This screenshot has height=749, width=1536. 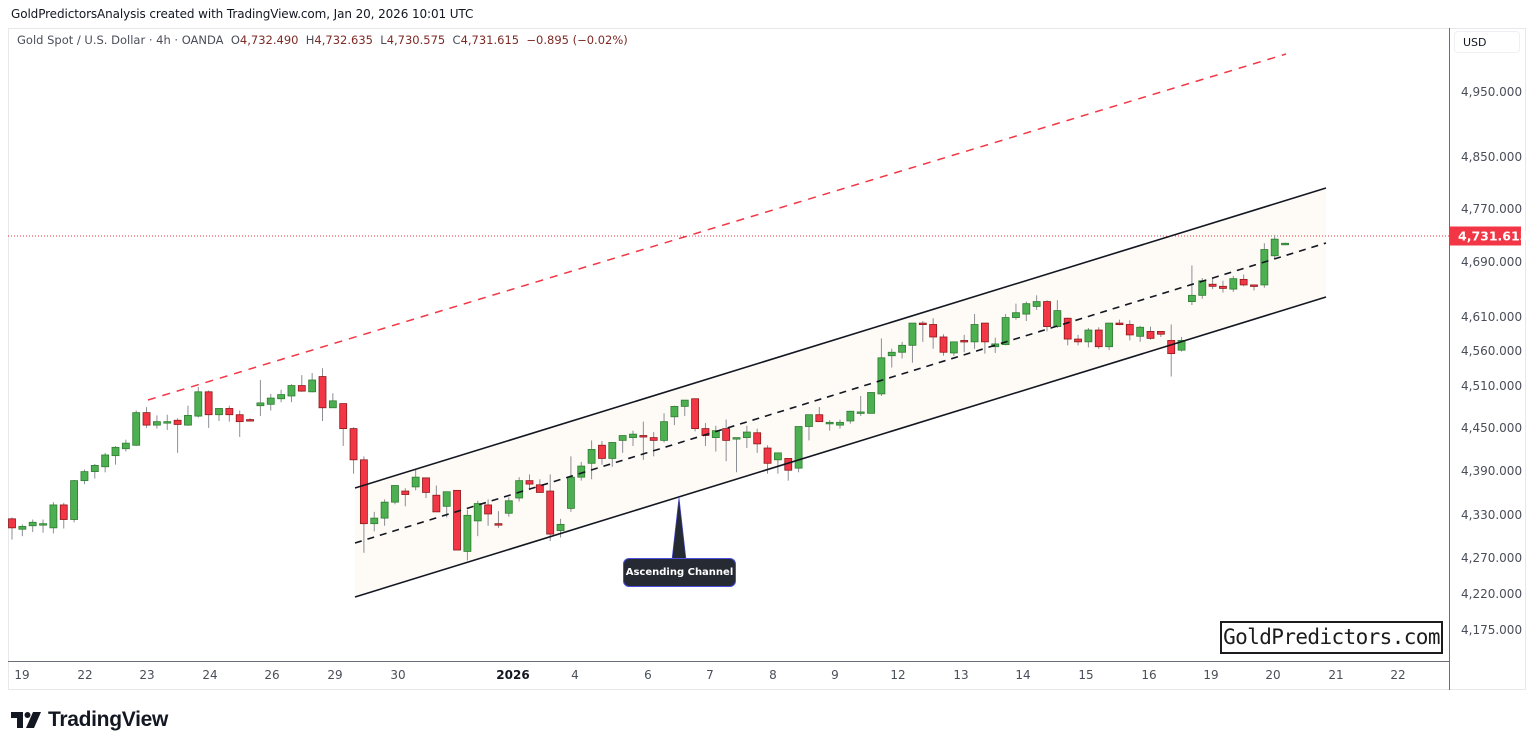 What do you see at coordinates (1487, 42) in the screenshot?
I see `currency-button: USD` at bounding box center [1487, 42].